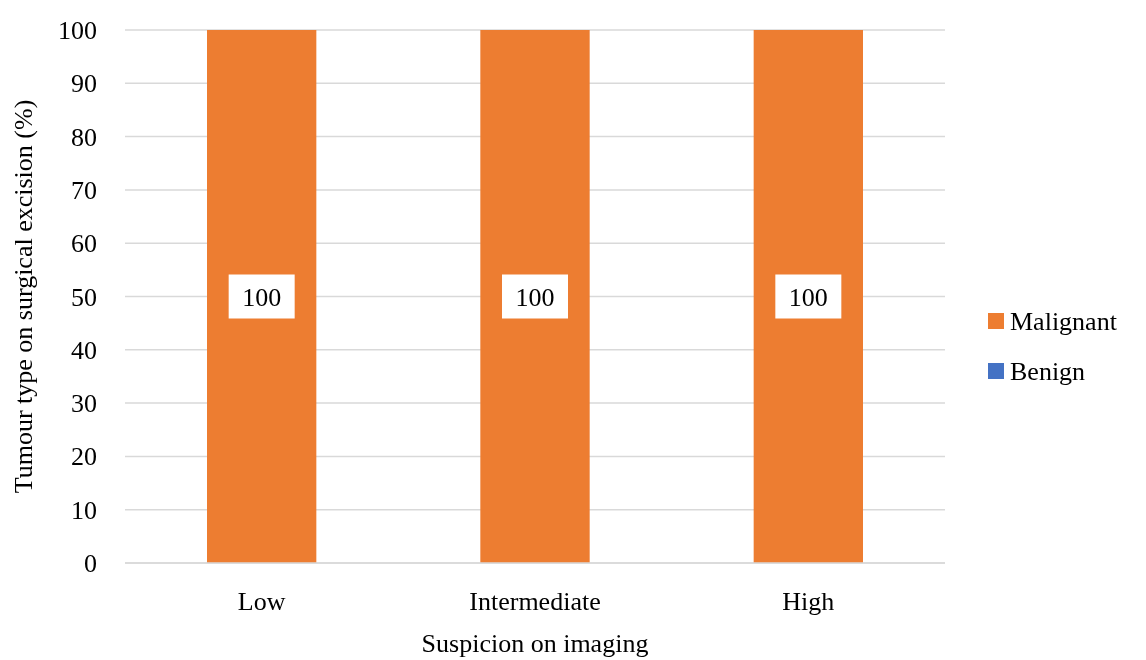 Image resolution: width=1146 pixels, height=660 pixels. I want to click on y-tick-label: 20, so click(84, 457).